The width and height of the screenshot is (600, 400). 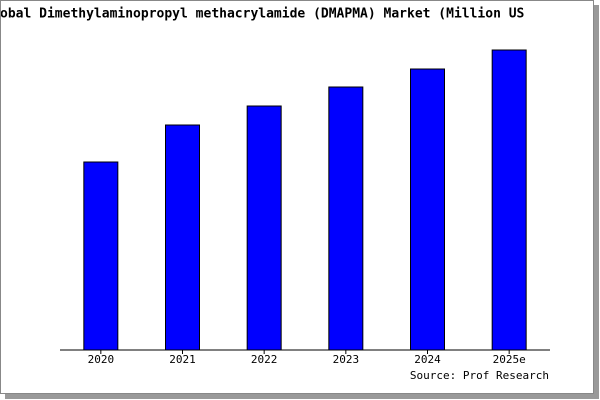 I want to click on x-tick-label: 2021, so click(x=182, y=359).